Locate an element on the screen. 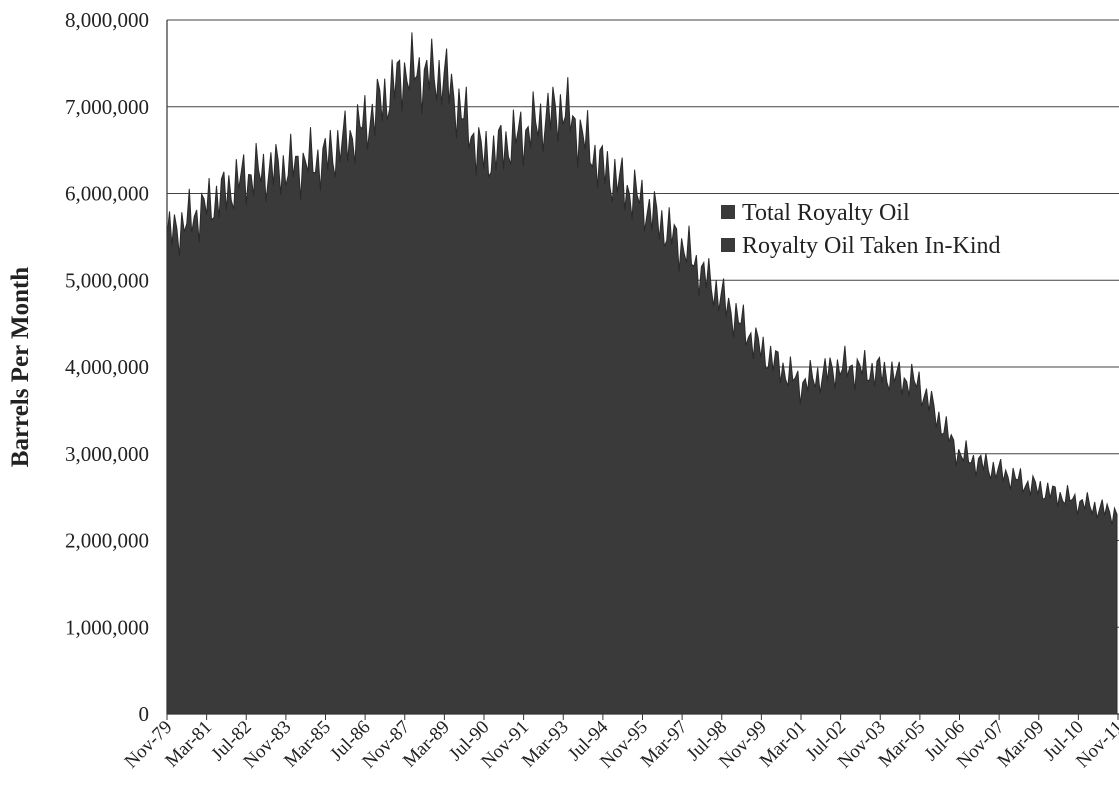  y-tick-label: 5,000,000 is located at coordinates (107, 280).